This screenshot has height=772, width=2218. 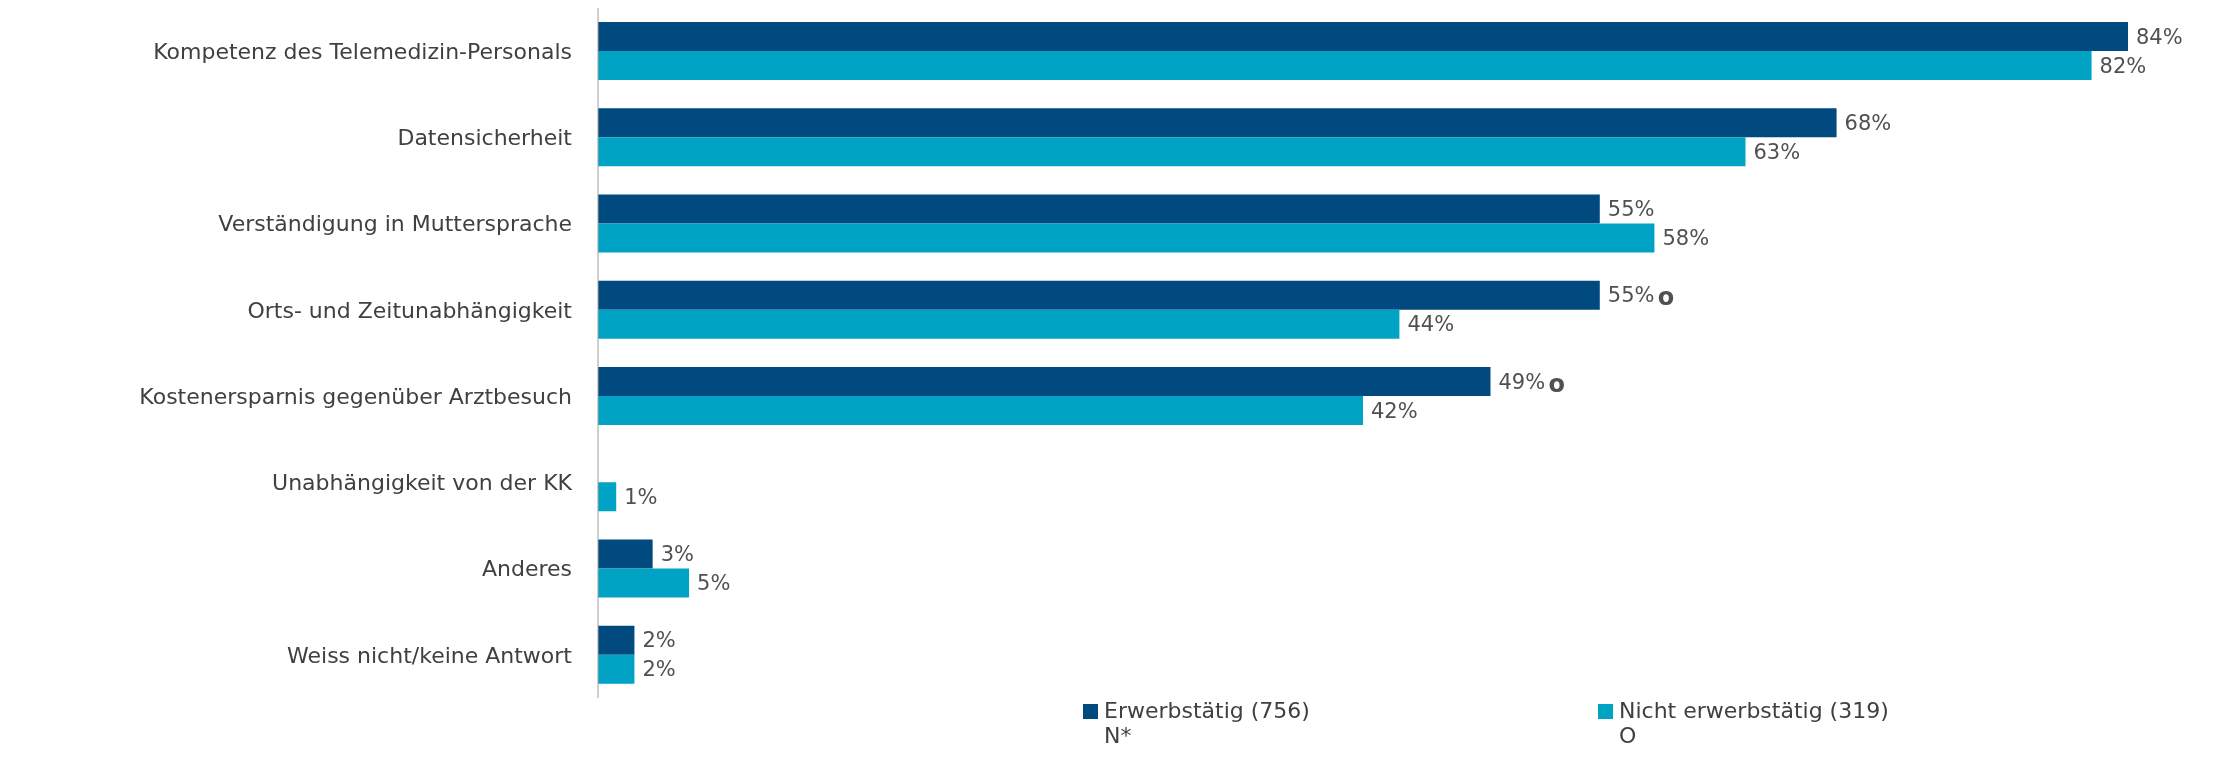 What do you see at coordinates (1868, 122) in the screenshot?
I see `data-label: 68%` at bounding box center [1868, 122].